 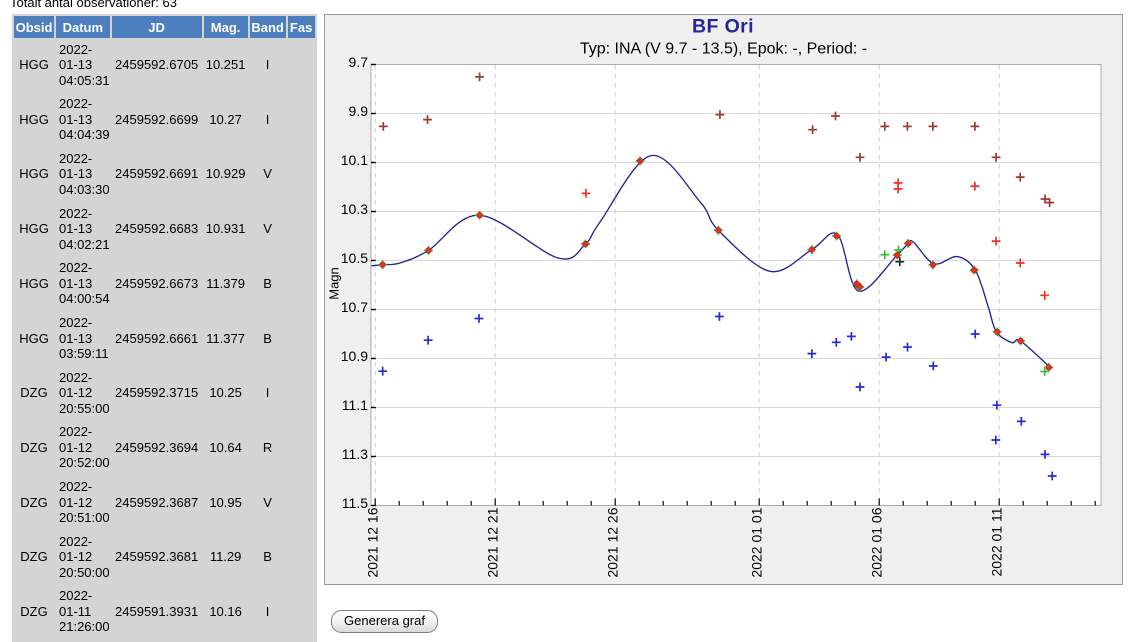 I want to click on svg-text: 2022 01 01, so click(x=757, y=542).